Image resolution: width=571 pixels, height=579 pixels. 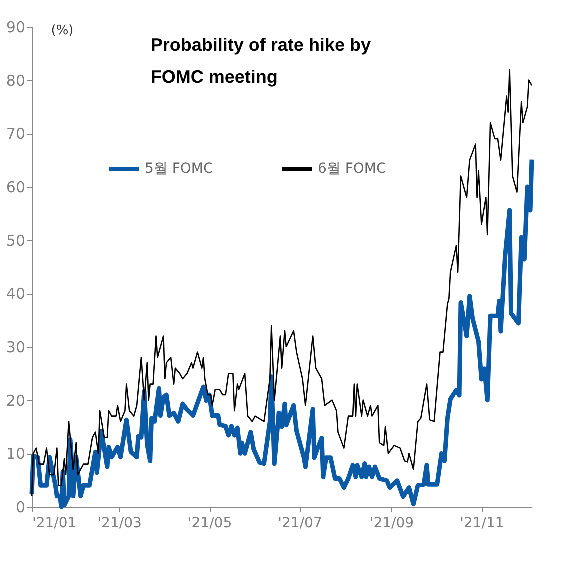 I want to click on x-tick-label: '21/09, so click(x=392, y=524).